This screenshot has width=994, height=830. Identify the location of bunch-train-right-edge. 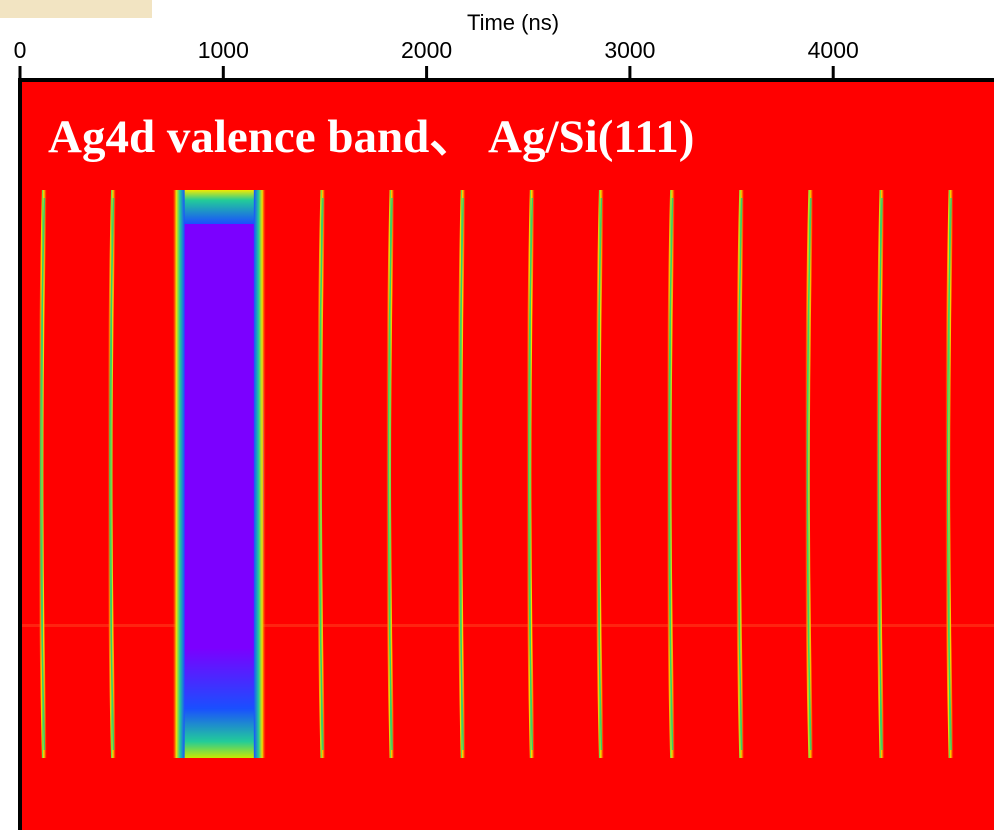
(259, 474).